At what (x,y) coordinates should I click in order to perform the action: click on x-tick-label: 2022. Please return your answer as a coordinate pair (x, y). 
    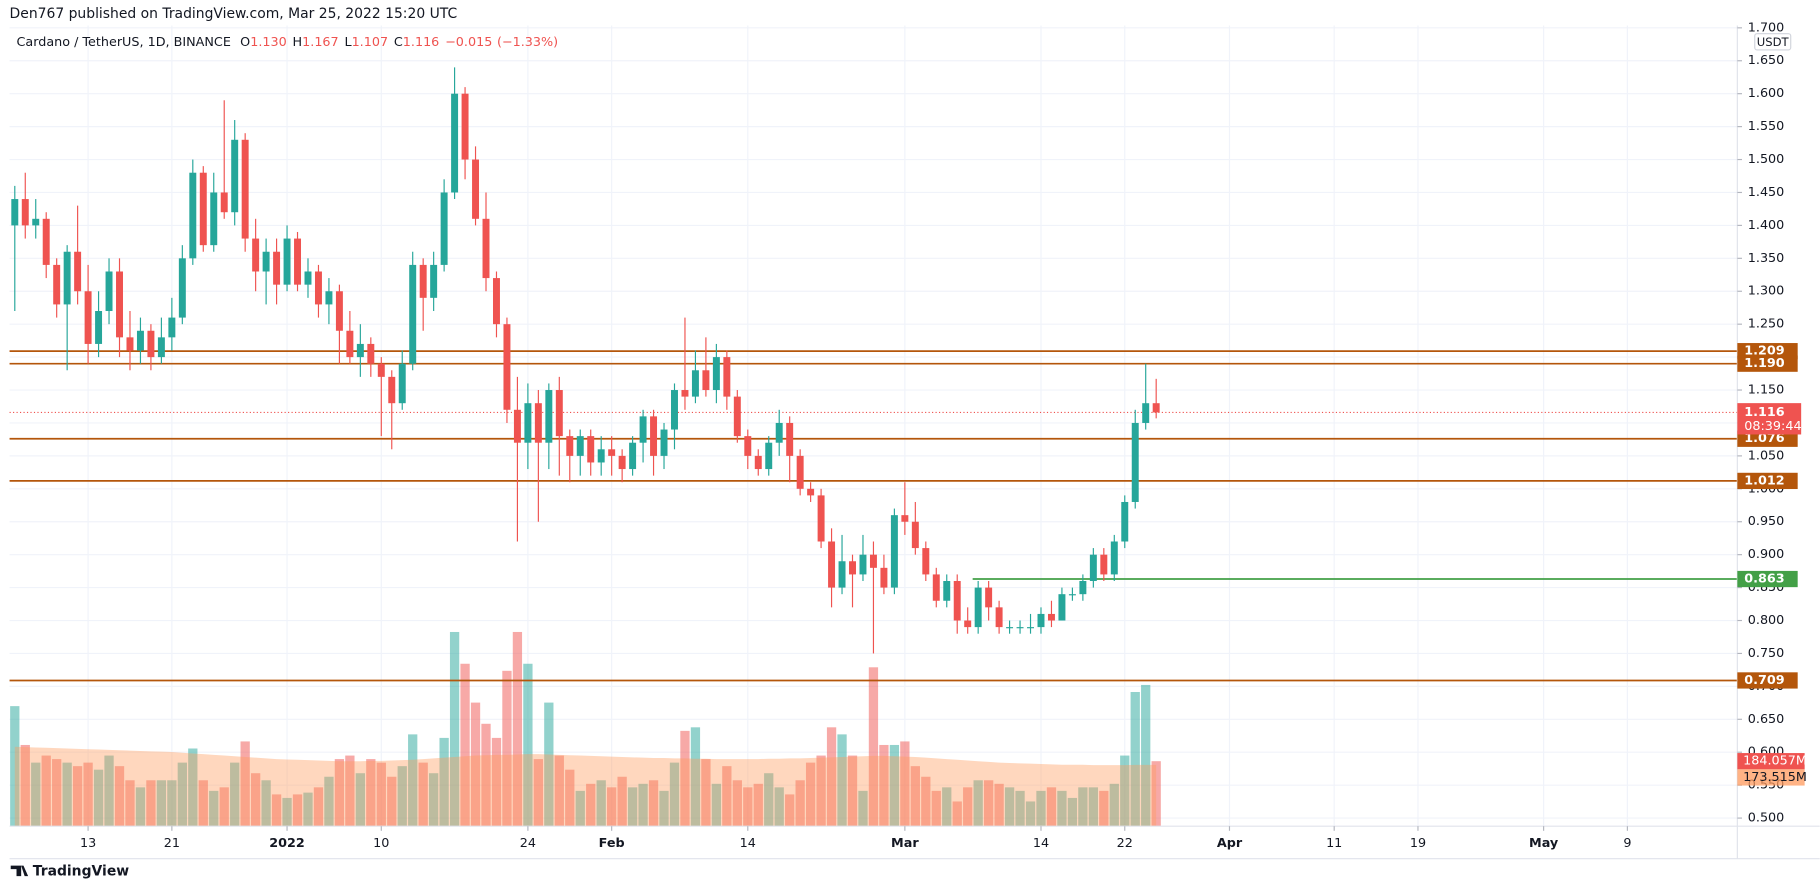
    Looking at the image, I should click on (287, 843).